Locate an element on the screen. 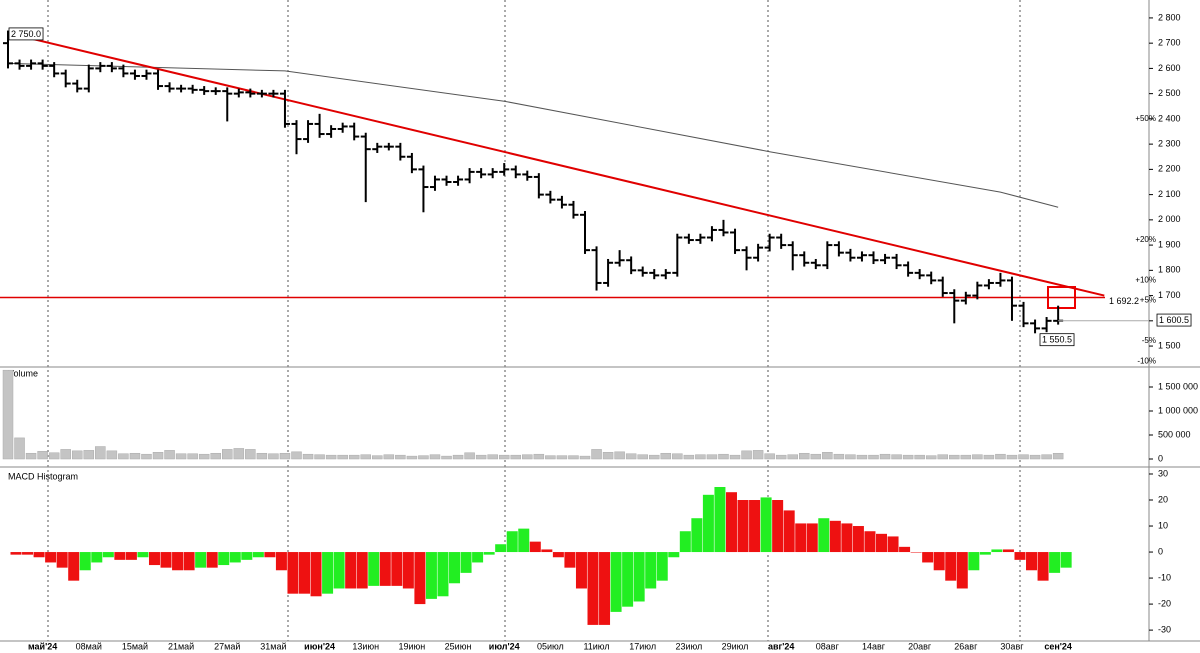  y-tick-label: 1 800 is located at coordinates (1169, 270).